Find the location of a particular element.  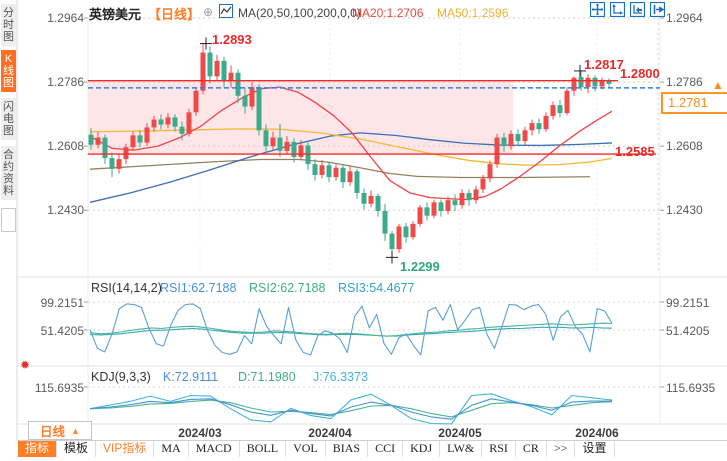

sidebar-blank-box is located at coordinates (8, 220).